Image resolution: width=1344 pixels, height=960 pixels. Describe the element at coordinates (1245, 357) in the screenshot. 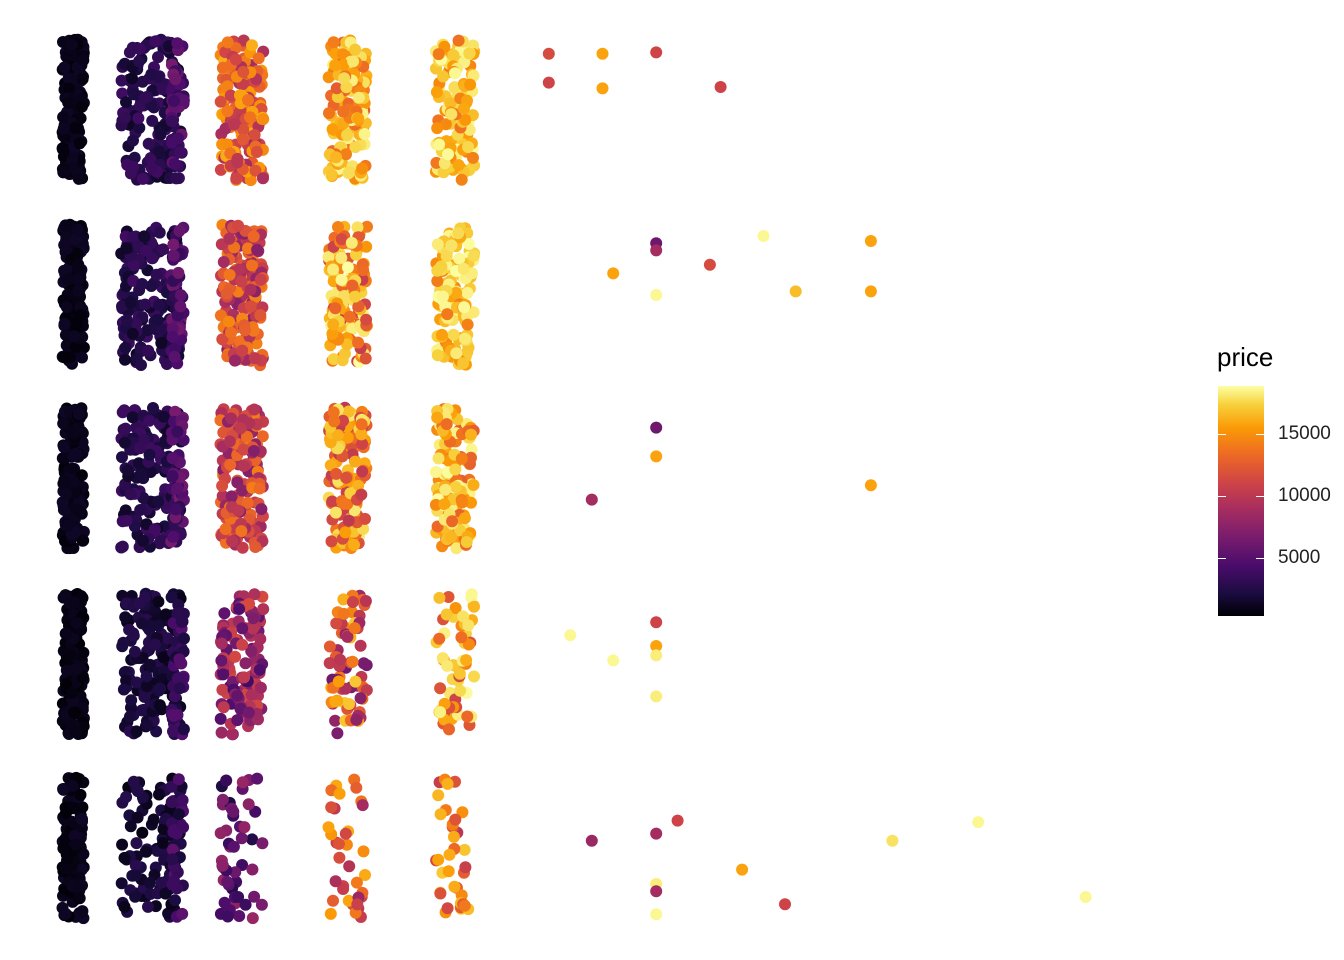

I see `legend-title: price` at that location.